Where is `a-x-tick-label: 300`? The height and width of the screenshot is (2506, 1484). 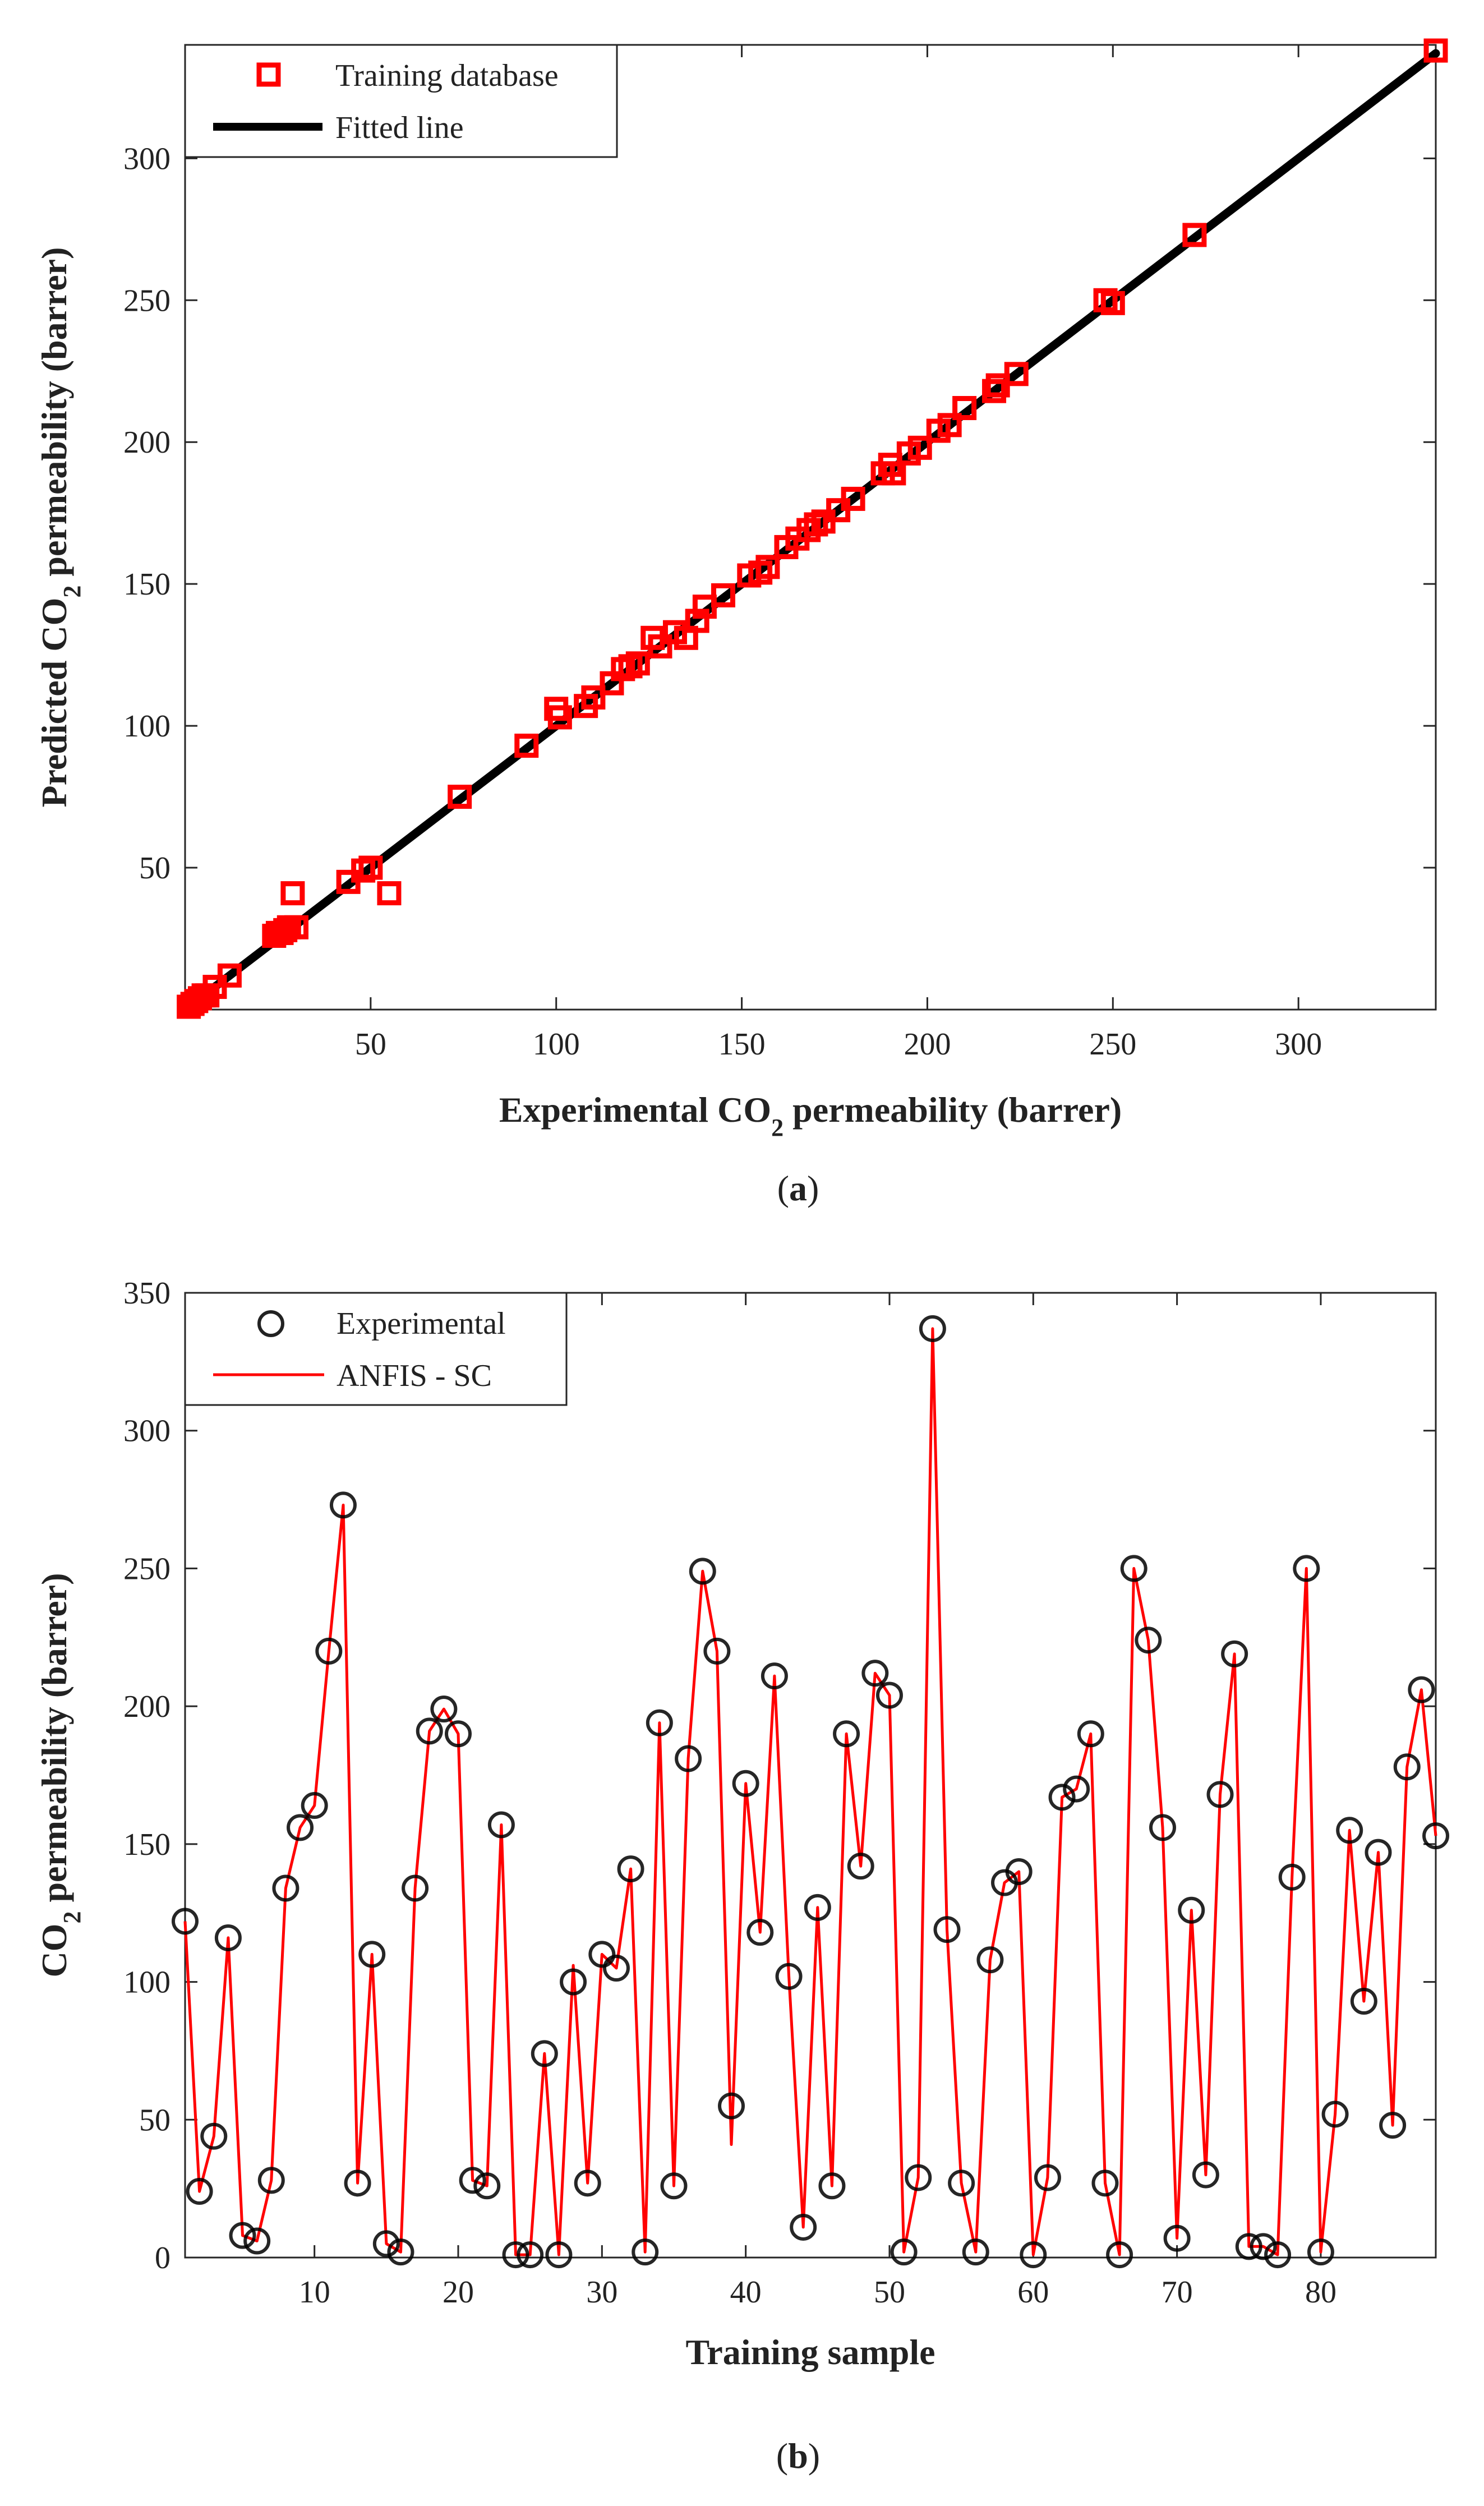
a-x-tick-label: 300 is located at coordinates (1298, 1045).